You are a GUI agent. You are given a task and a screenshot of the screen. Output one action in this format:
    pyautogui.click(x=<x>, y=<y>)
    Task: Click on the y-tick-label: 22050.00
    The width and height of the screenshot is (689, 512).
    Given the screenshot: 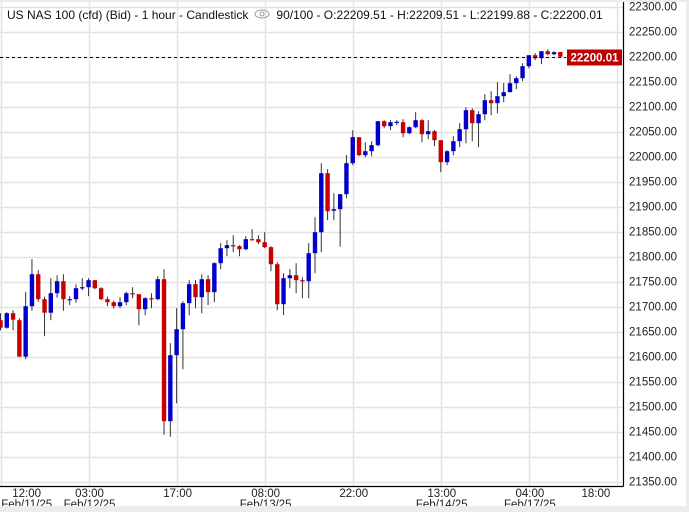 What is the action you would take?
    pyautogui.click(x=653, y=133)
    